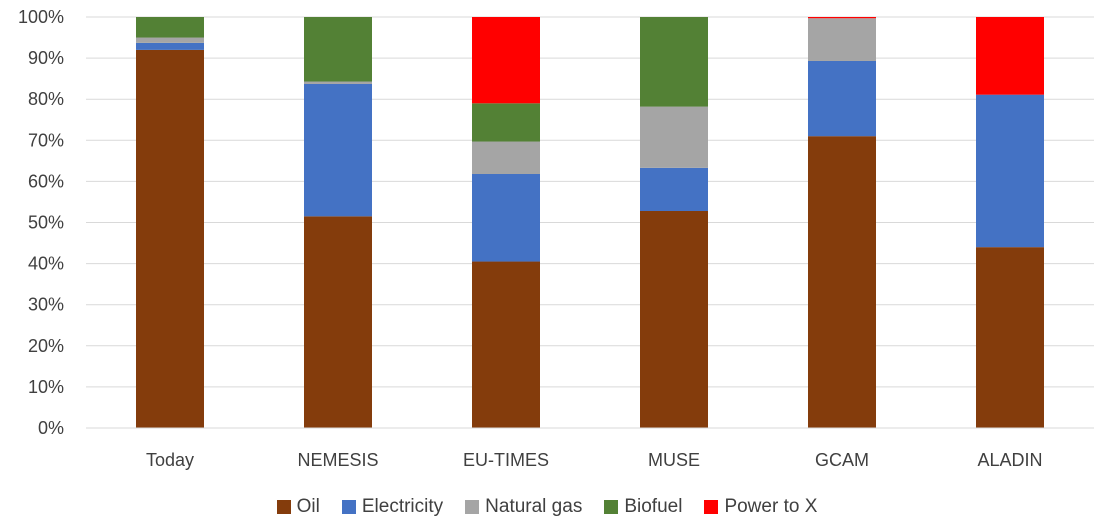  I want to click on legend-label: Natural gas, so click(534, 506).